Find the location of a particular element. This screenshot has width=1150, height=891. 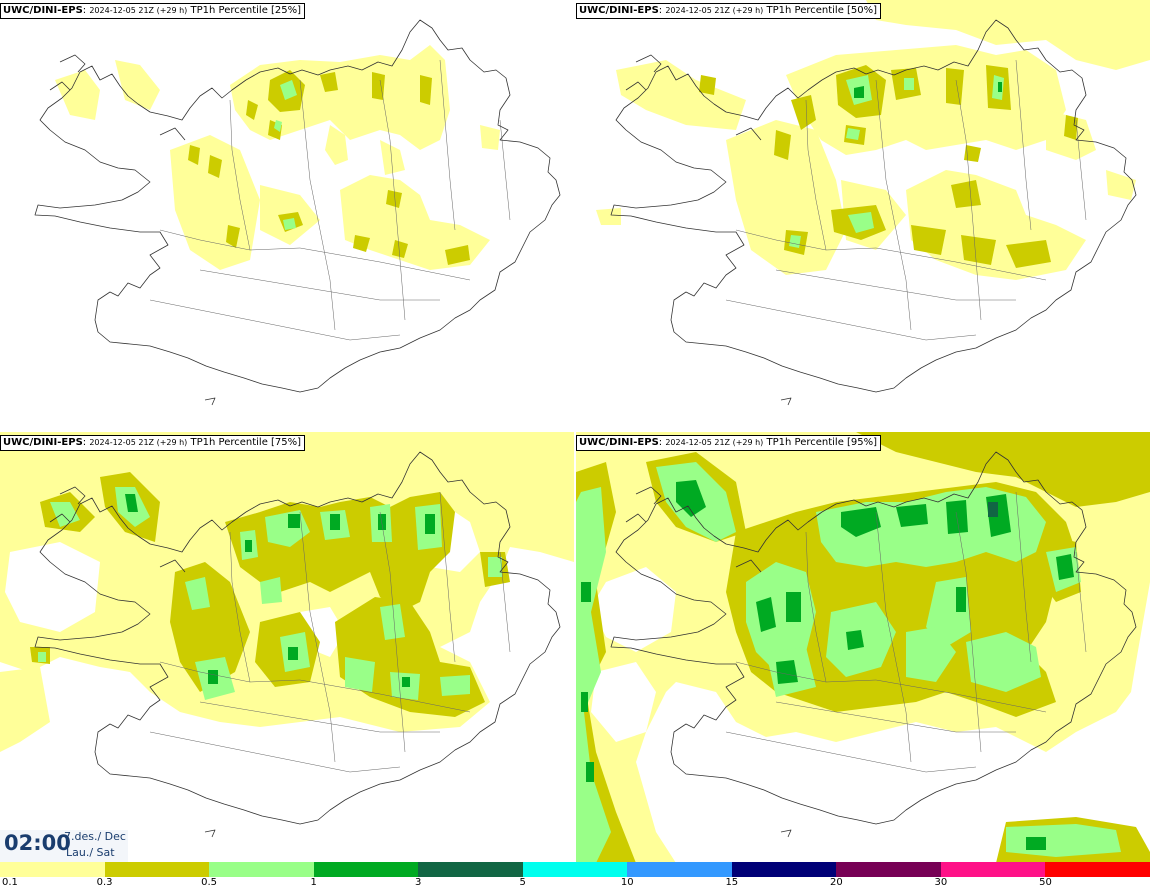

color-legend-bar is located at coordinates (575, 869).